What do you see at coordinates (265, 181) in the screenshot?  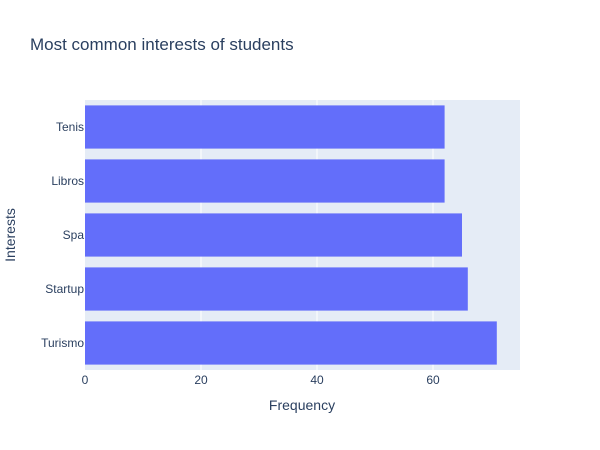 I see `bar-libros` at bounding box center [265, 181].